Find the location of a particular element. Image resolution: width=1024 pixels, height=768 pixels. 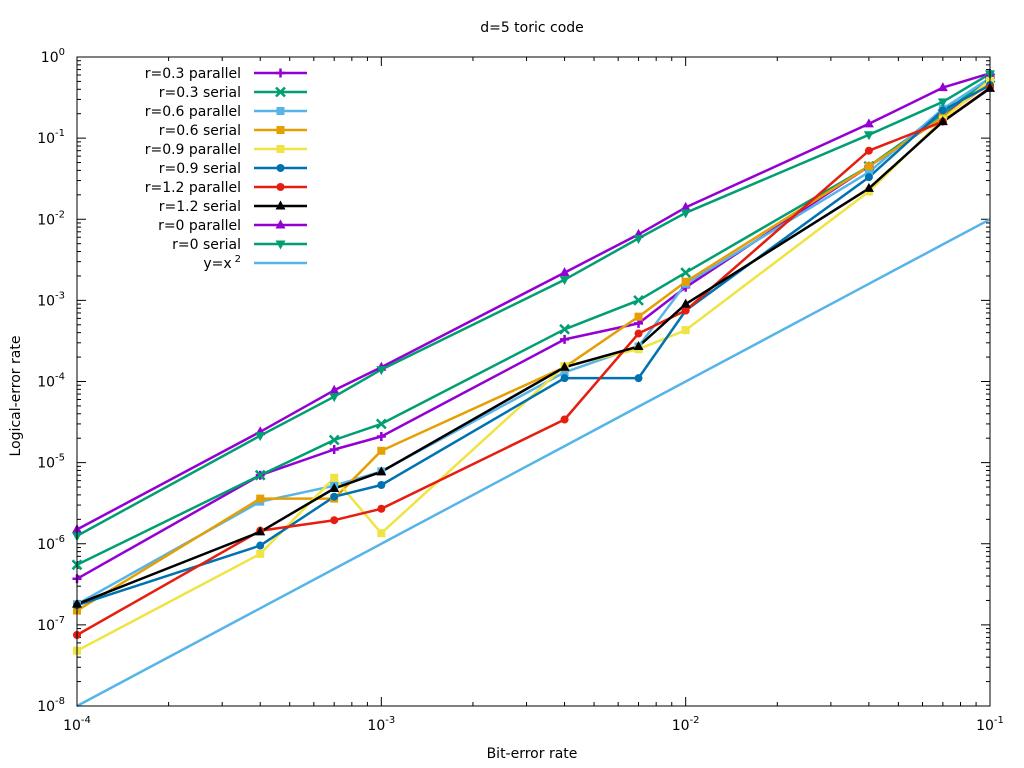

y-tick-label: 10⁻⁴ is located at coordinates (51, 381).